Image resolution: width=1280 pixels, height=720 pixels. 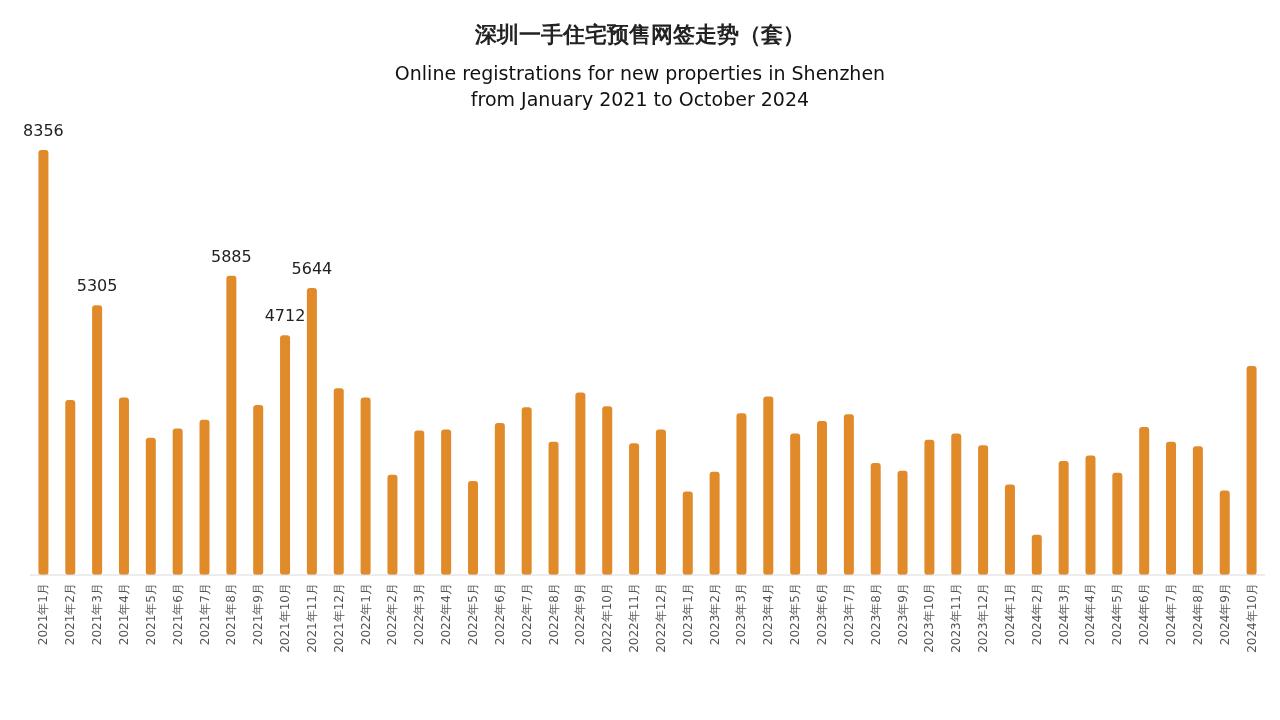 I want to click on x-tick-label: 2022年11月, so click(x=634, y=618).